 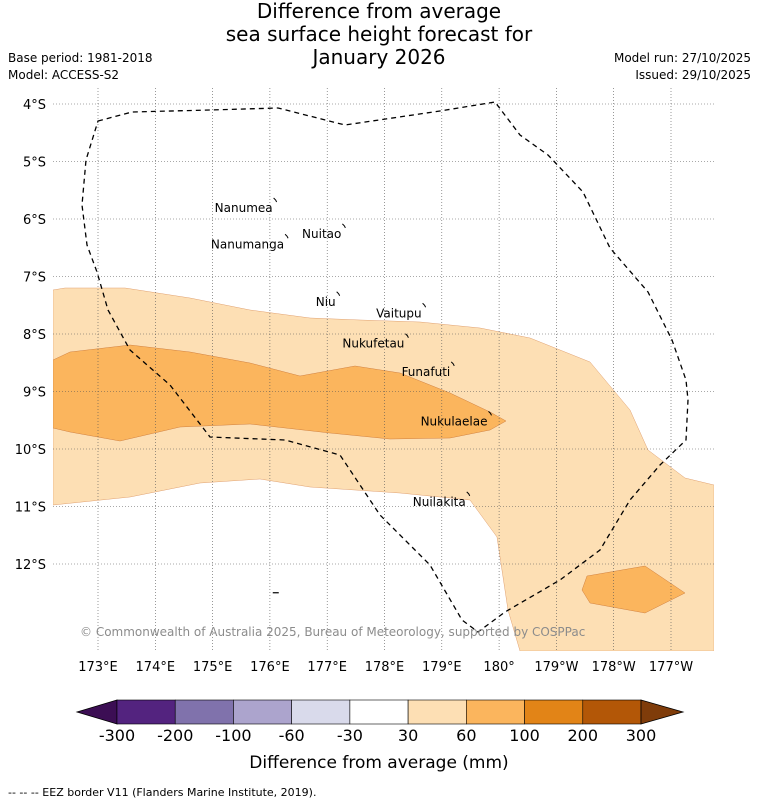 I want to click on meta-left: Base period: 1981-2018 Model: ACCESS-S2, so click(x=80, y=67).